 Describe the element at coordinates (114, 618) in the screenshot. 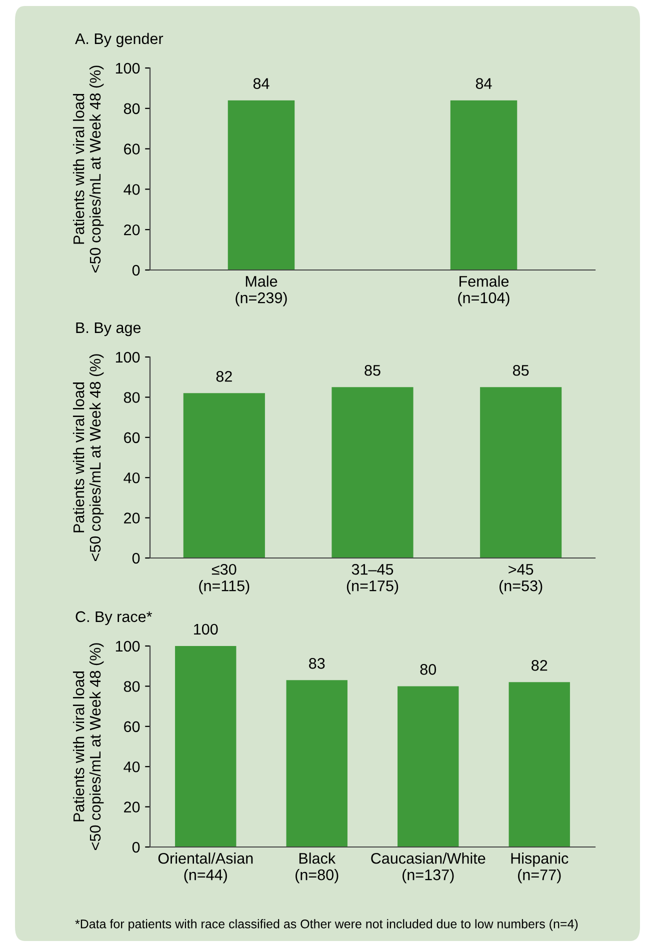

I see `chart-title: C. By race*` at that location.